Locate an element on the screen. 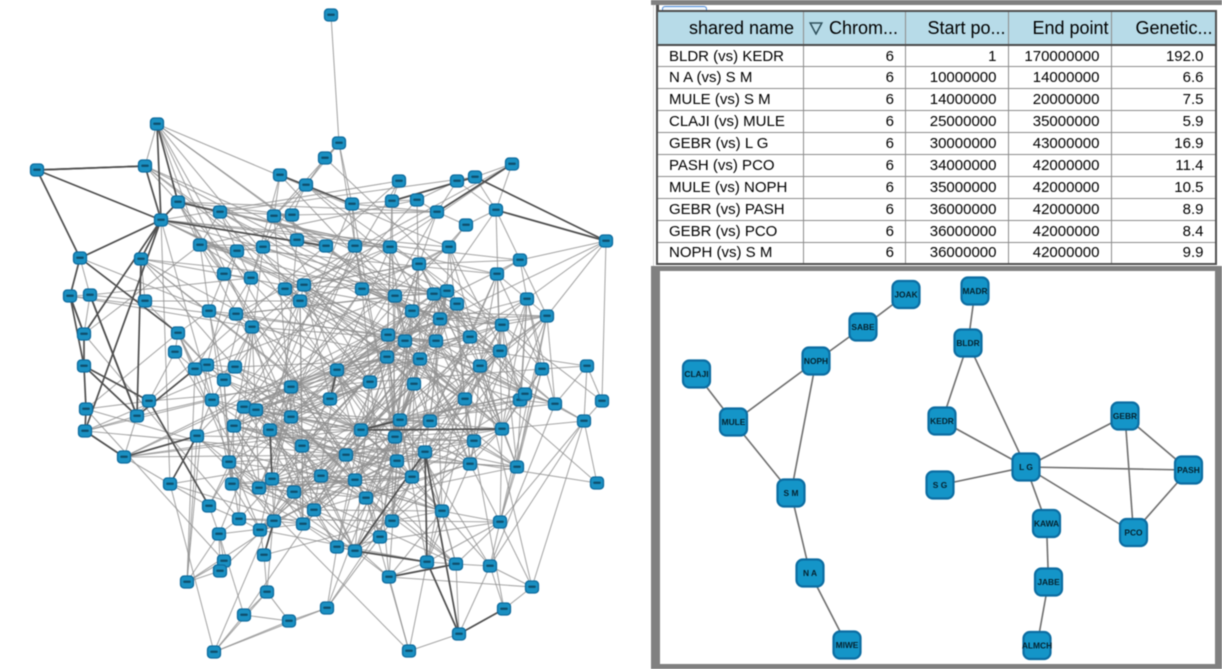  svg-text: NOPH is located at coordinates (816, 361).